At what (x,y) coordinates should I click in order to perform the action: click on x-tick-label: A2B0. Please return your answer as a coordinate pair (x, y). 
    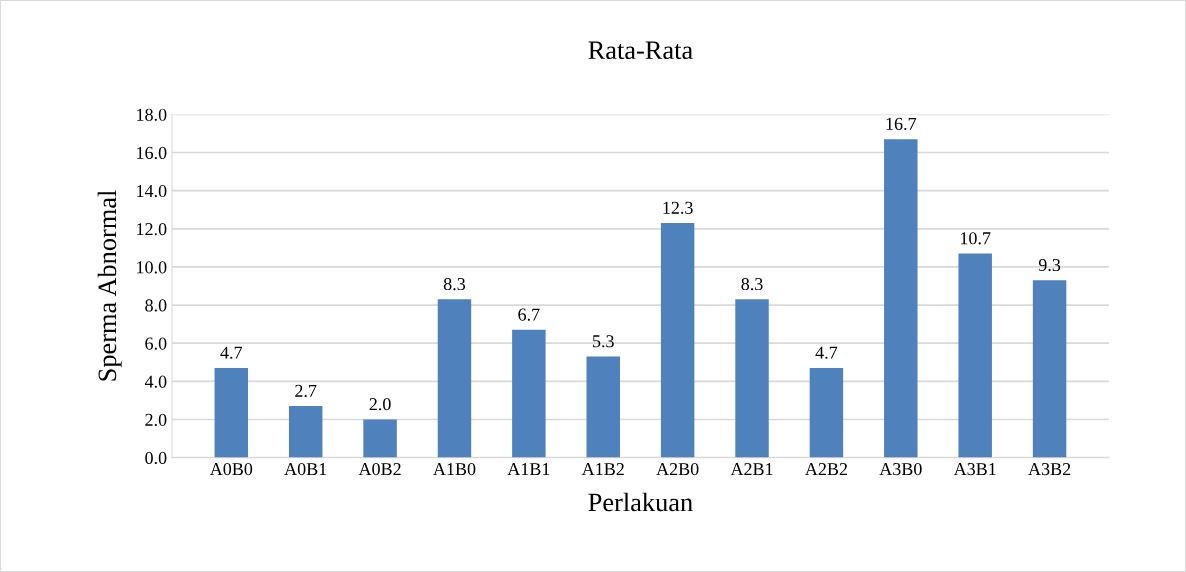
    Looking at the image, I should click on (677, 469).